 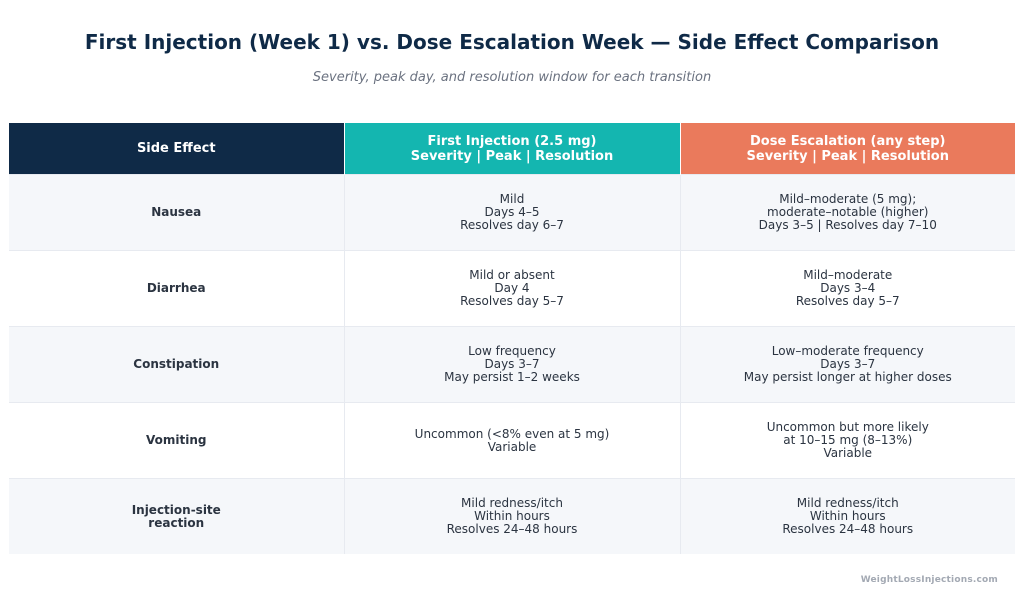 I want to click on cell-line: May persist 1–2 weeks, so click(x=512, y=377).